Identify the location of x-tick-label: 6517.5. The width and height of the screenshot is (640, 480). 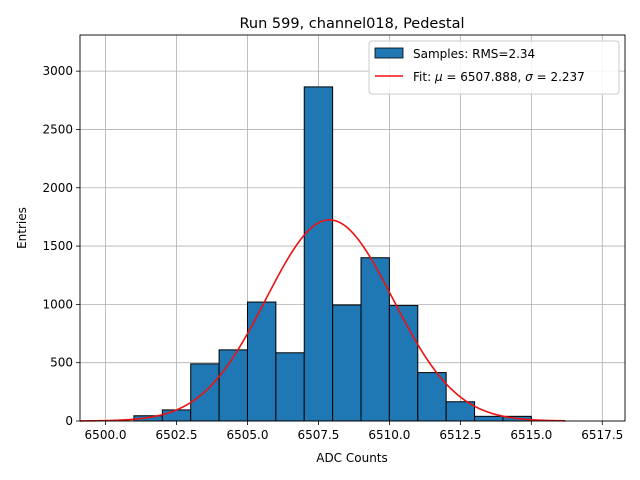
(602, 435).